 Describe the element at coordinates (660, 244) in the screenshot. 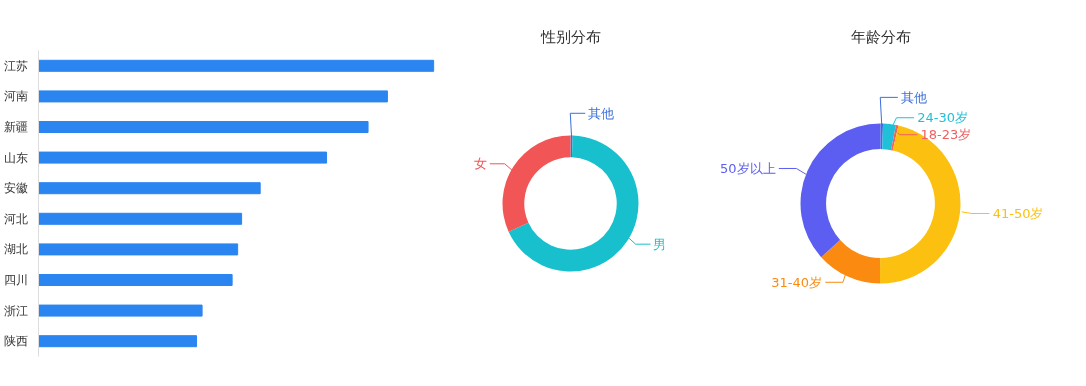

I see `slice-label: 男` at that location.